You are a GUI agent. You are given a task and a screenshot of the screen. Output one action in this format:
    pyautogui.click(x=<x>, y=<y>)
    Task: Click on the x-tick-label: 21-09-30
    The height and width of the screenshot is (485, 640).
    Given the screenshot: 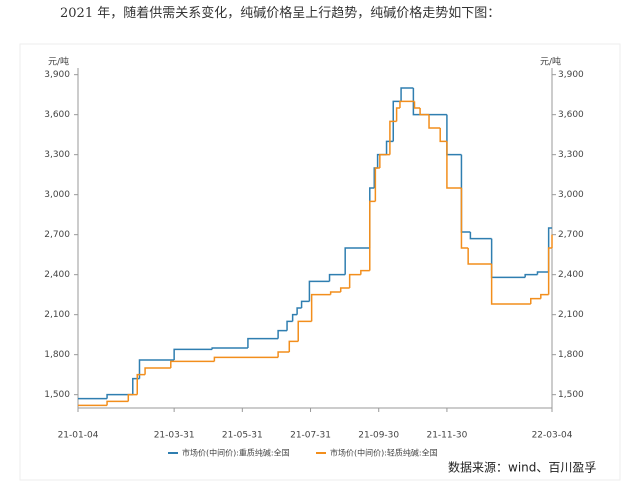 What is the action you would take?
    pyautogui.click(x=378, y=436)
    